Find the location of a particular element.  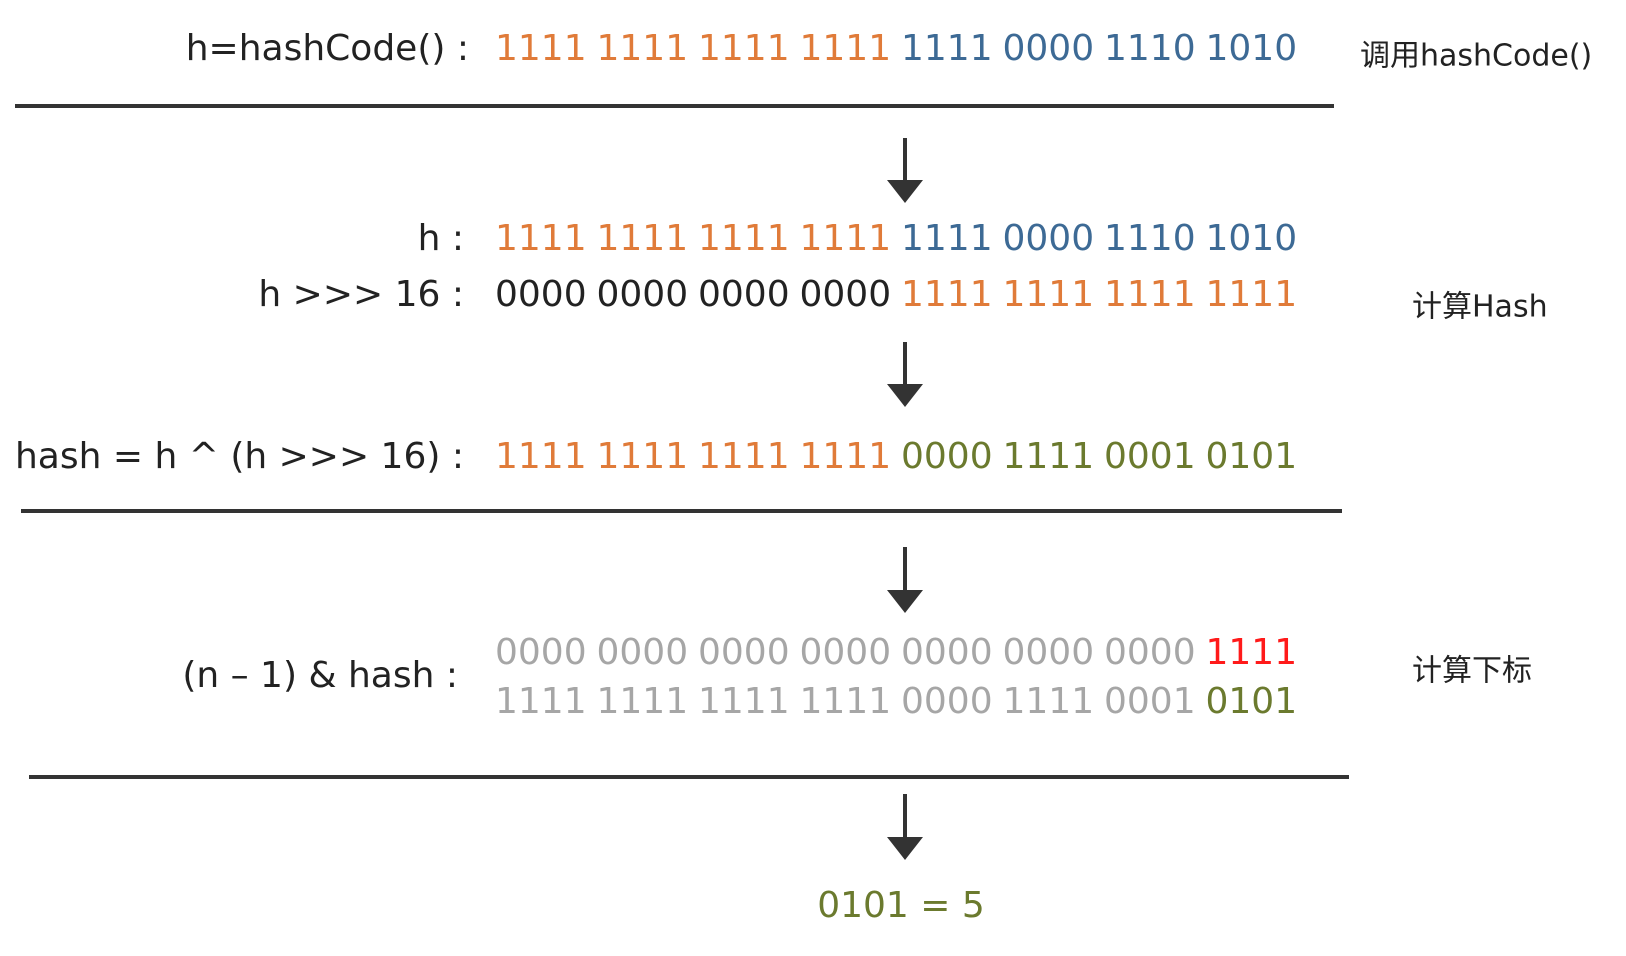

row-label: h : is located at coordinates (441, 238).